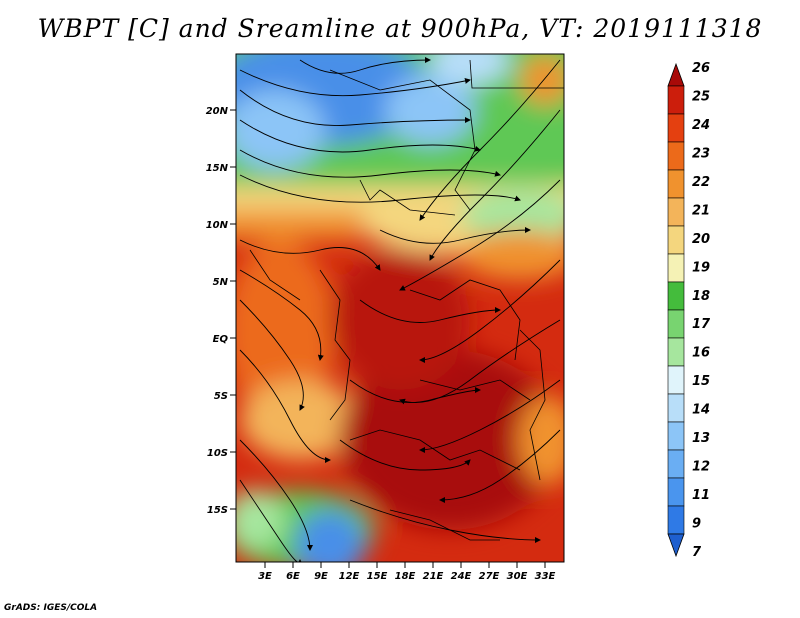  What do you see at coordinates (701, 324) in the screenshot?
I see `colorbar-label: 17` at bounding box center [701, 324].